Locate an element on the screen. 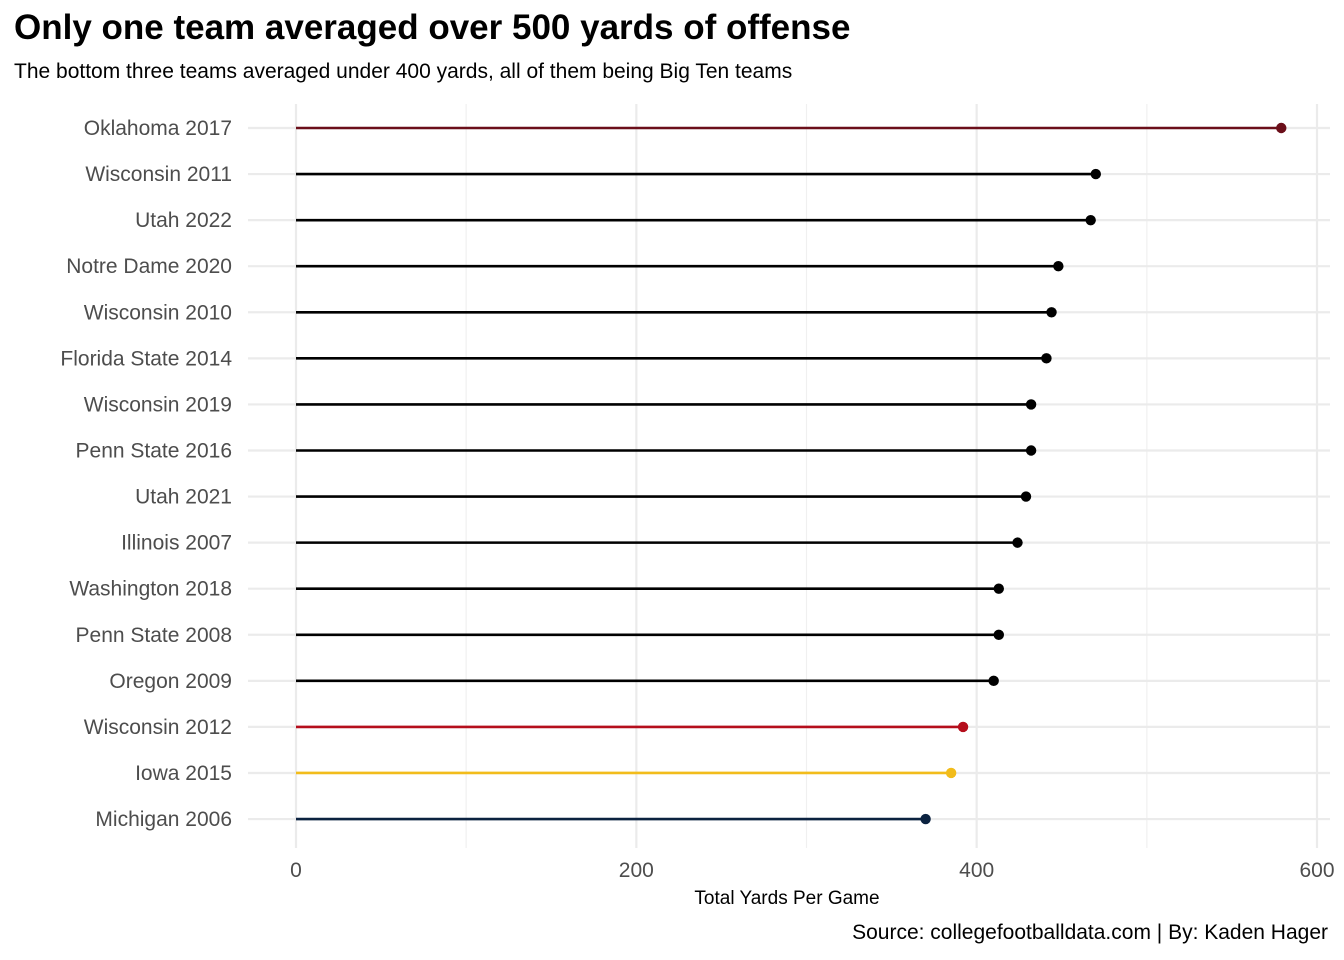 This screenshot has height=960, width=1344. x-tick-label: 400 is located at coordinates (976, 870).